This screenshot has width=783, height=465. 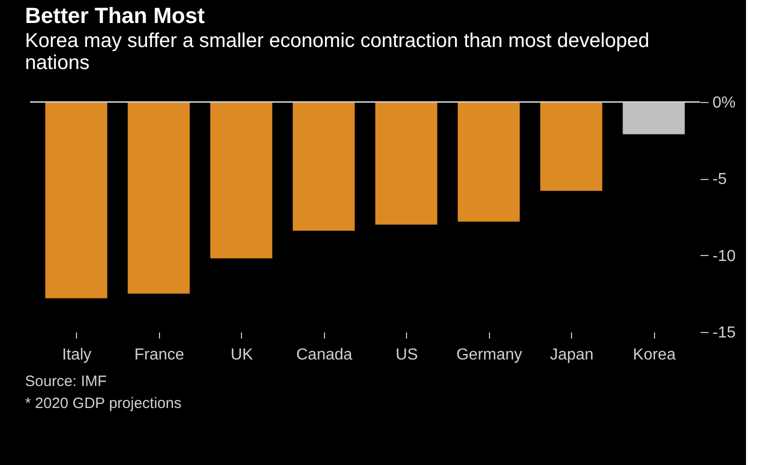 I want to click on y-tick-label: 0%, so click(x=724, y=103).